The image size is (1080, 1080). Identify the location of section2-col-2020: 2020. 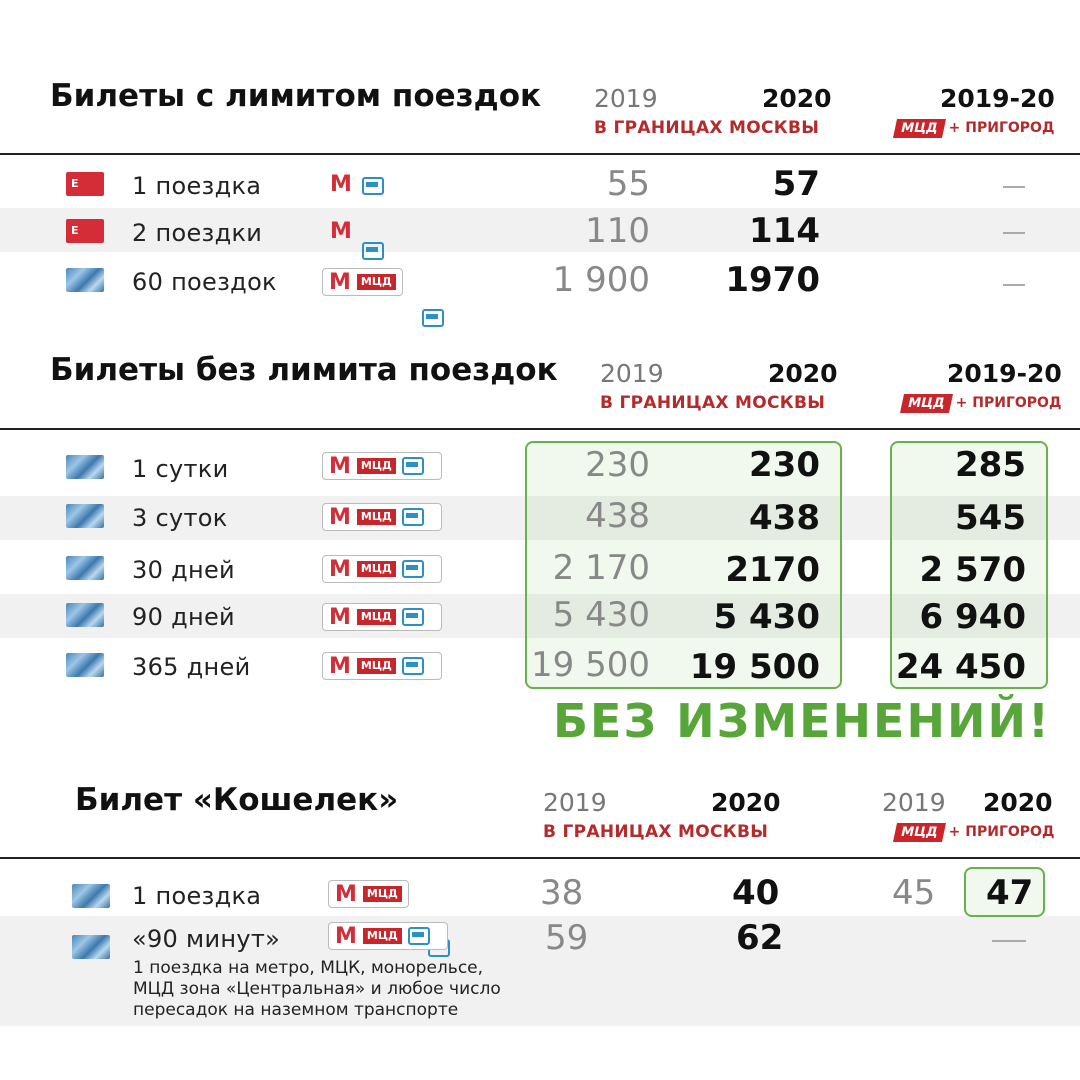
(803, 373).